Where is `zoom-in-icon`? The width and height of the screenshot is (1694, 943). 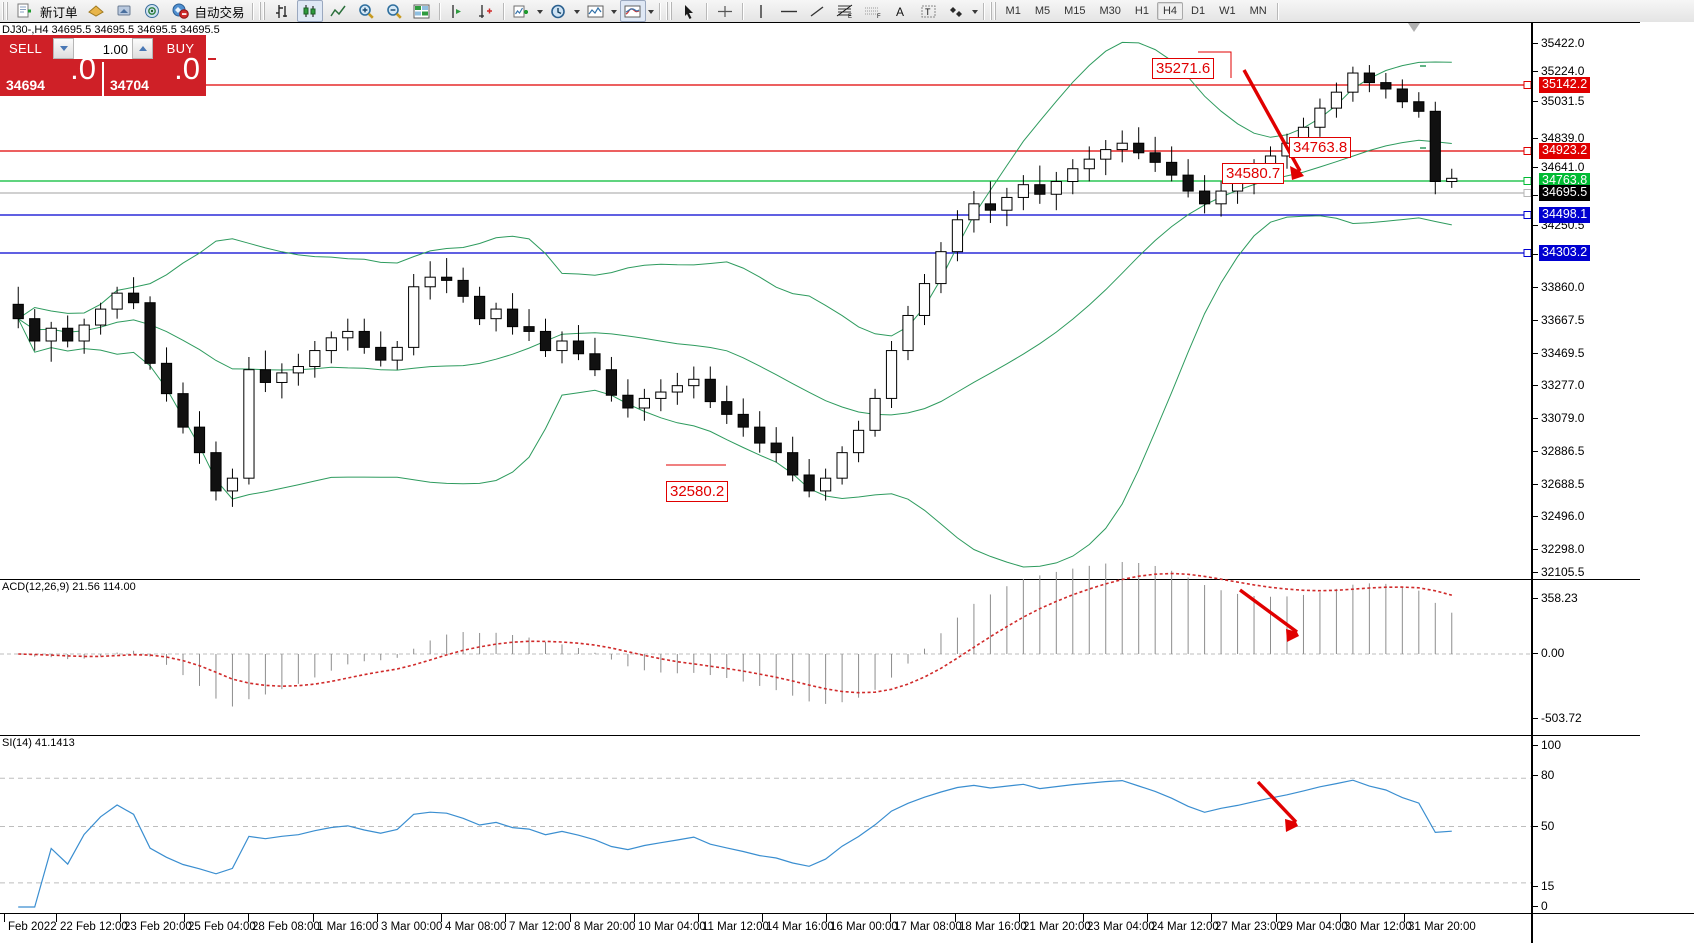 zoom-in-icon is located at coordinates (366, 11).